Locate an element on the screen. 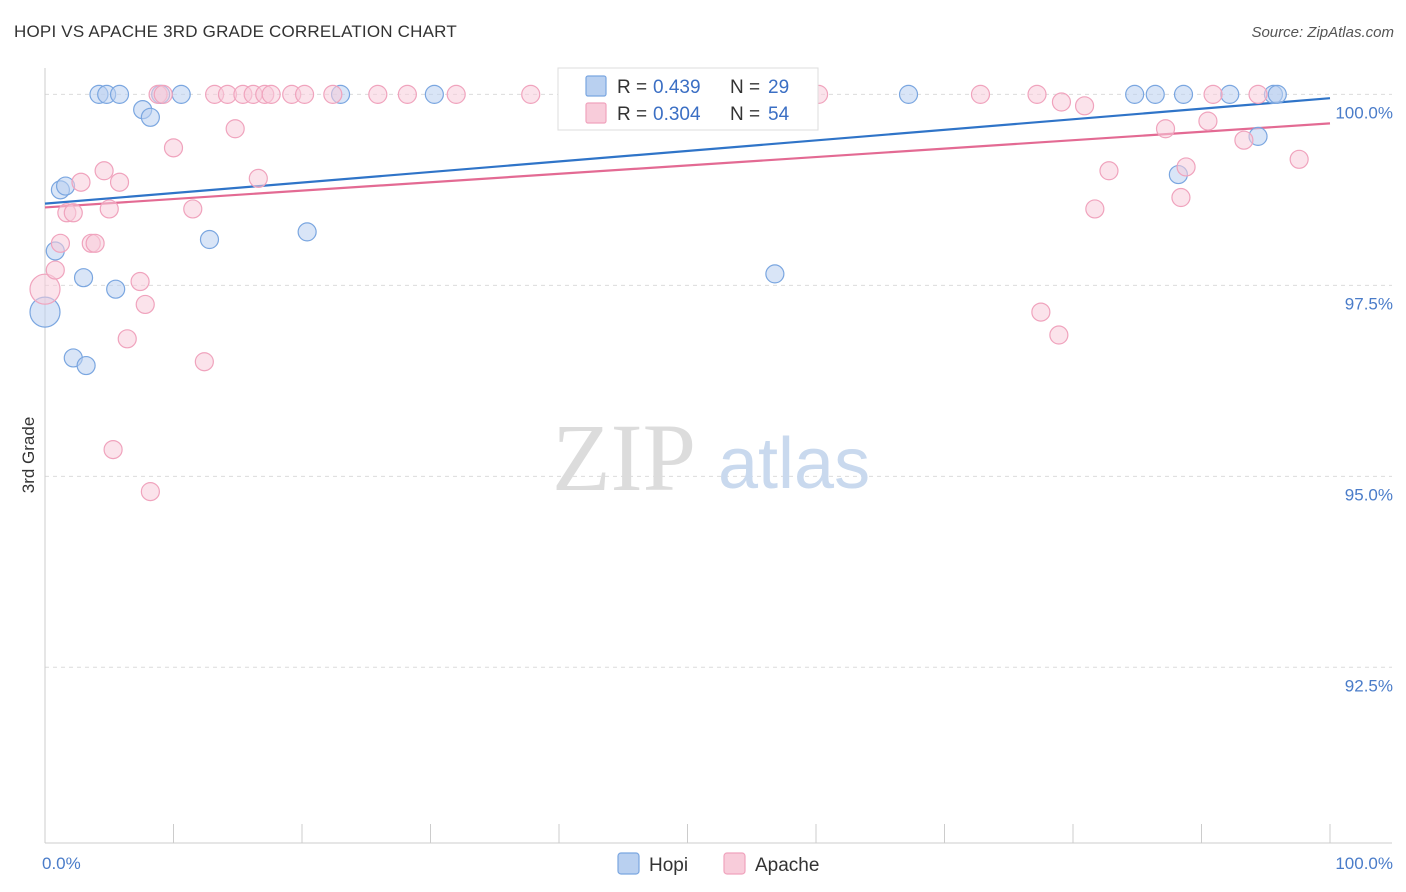  legend-r-value-hopi: 0.439 is located at coordinates (677, 87).